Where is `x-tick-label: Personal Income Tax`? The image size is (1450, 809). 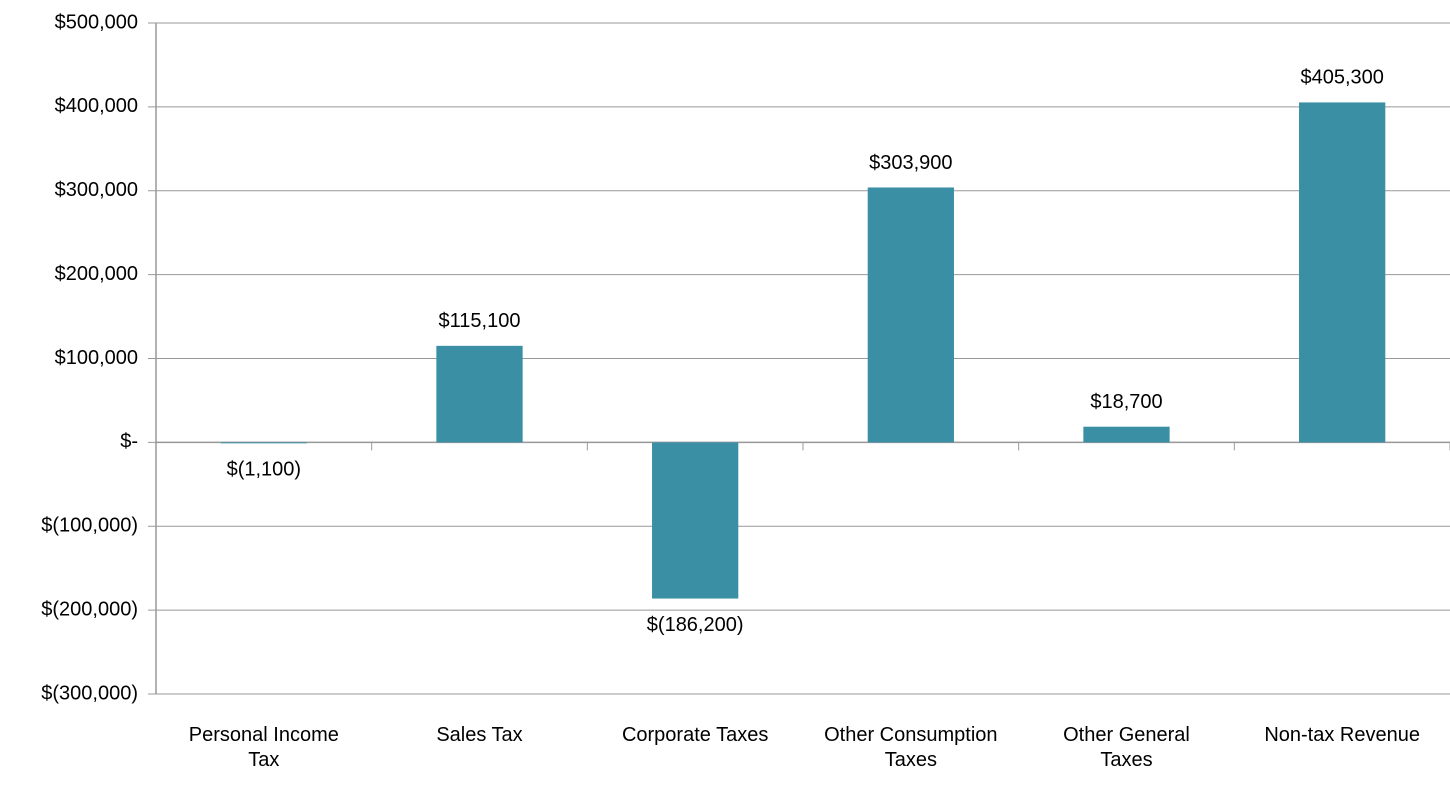 x-tick-label: Personal Income Tax is located at coordinates (263, 747).